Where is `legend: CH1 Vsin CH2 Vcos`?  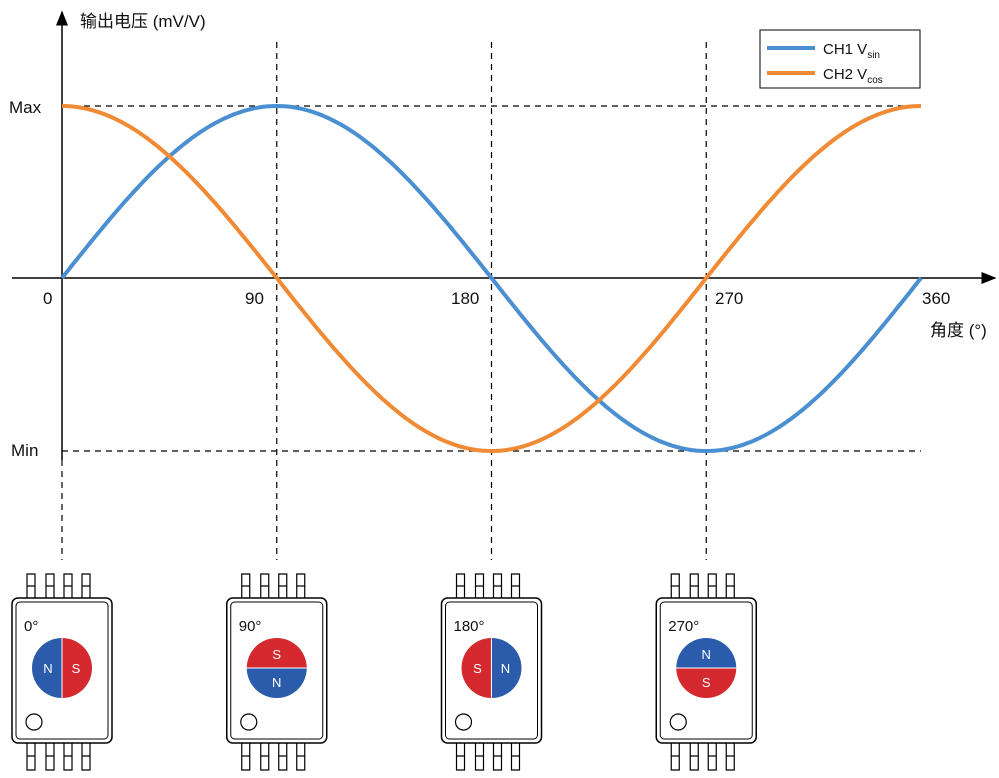 legend: CH1 Vsin CH2 Vcos is located at coordinates (840, 59).